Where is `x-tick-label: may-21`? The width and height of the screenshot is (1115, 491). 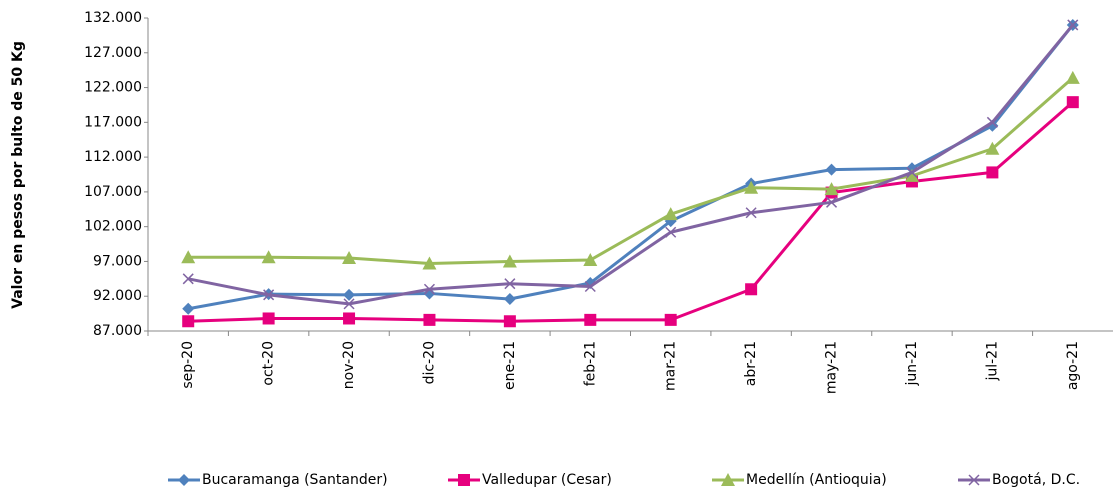
x-tick-label: may-21 is located at coordinates (832, 367).